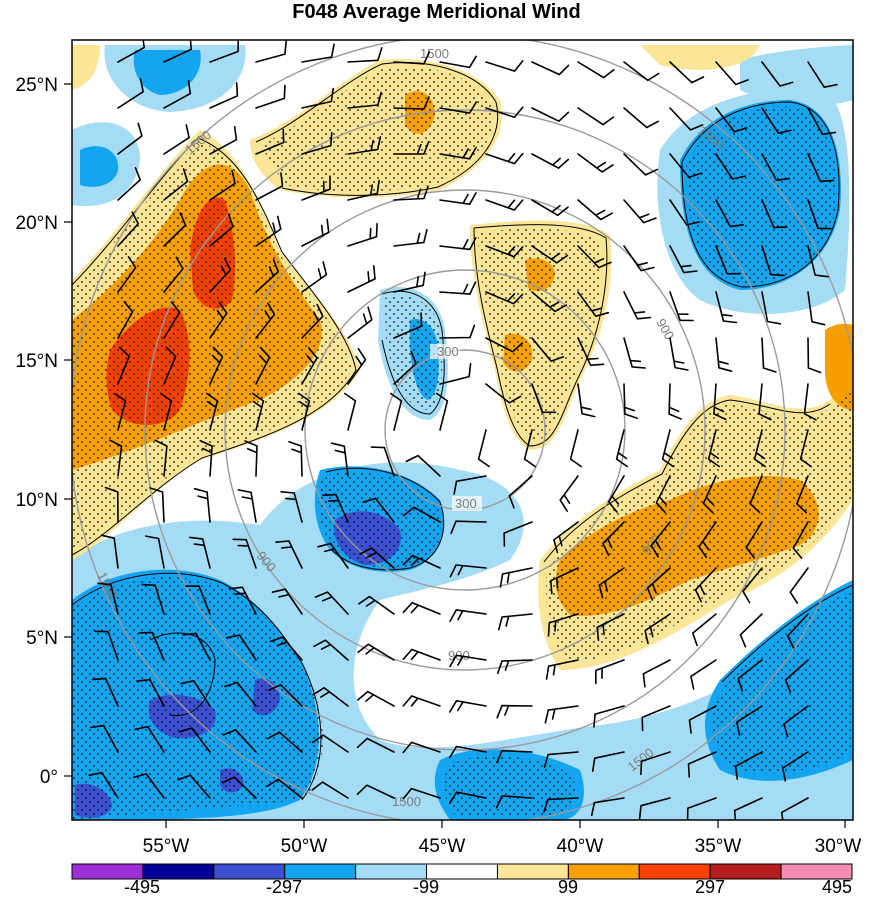 This screenshot has height=900, width=873. I want to click on lon-label: 45°W, so click(442, 846).